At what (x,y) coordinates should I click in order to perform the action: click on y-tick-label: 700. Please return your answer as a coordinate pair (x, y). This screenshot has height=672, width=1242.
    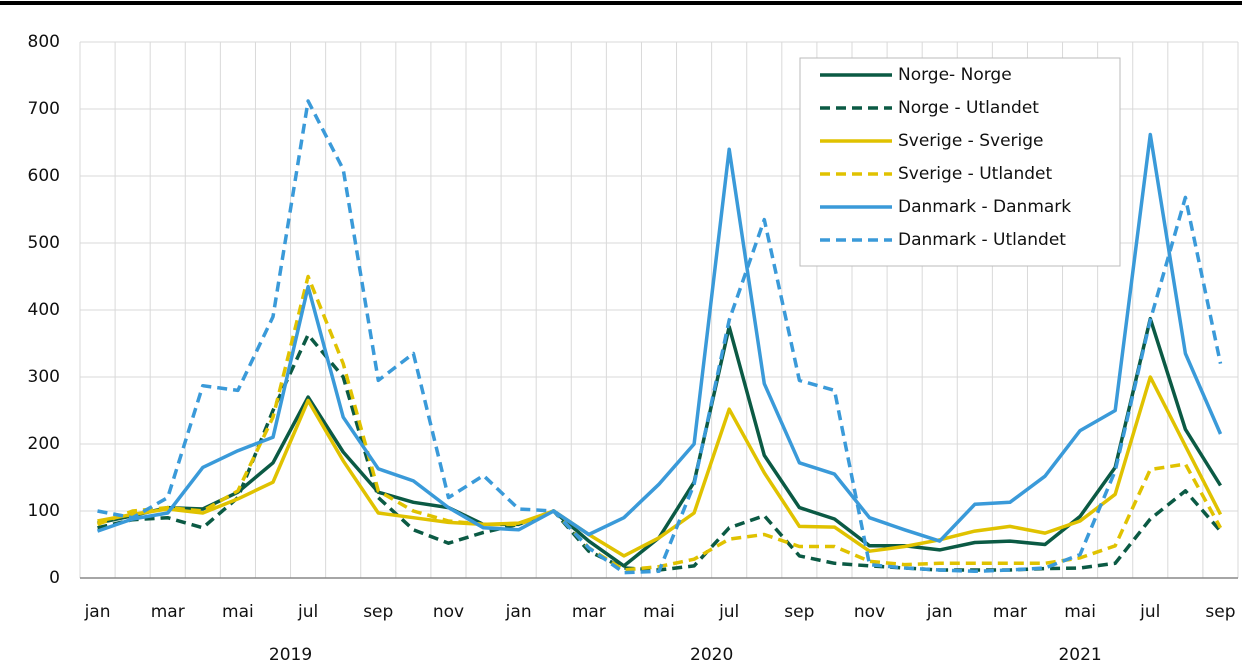
    Looking at the image, I should click on (44, 109).